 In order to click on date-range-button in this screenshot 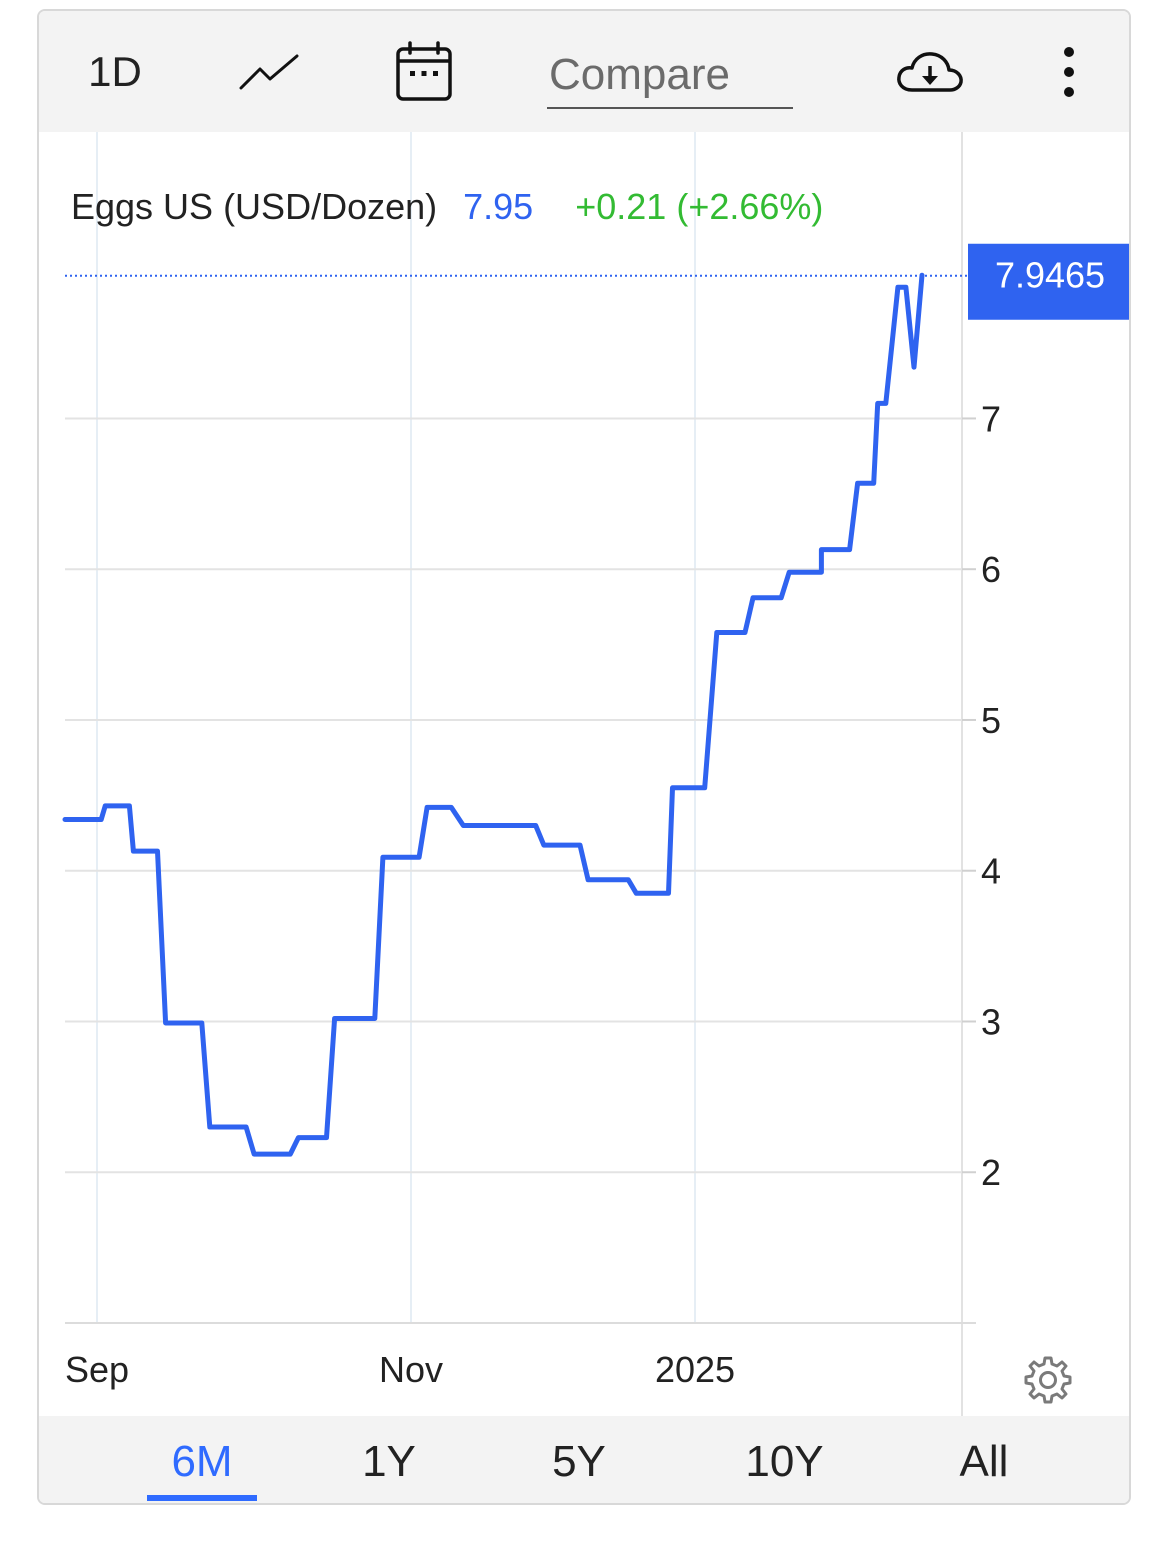, I will do `click(424, 71)`.